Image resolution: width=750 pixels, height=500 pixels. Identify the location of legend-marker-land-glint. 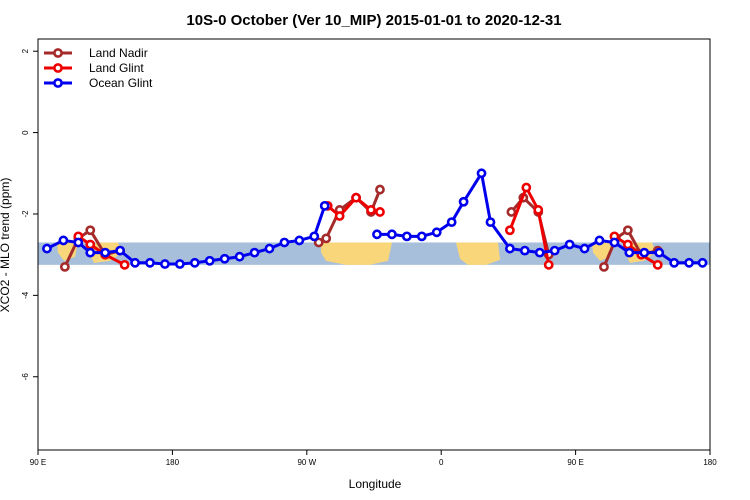
(58, 68).